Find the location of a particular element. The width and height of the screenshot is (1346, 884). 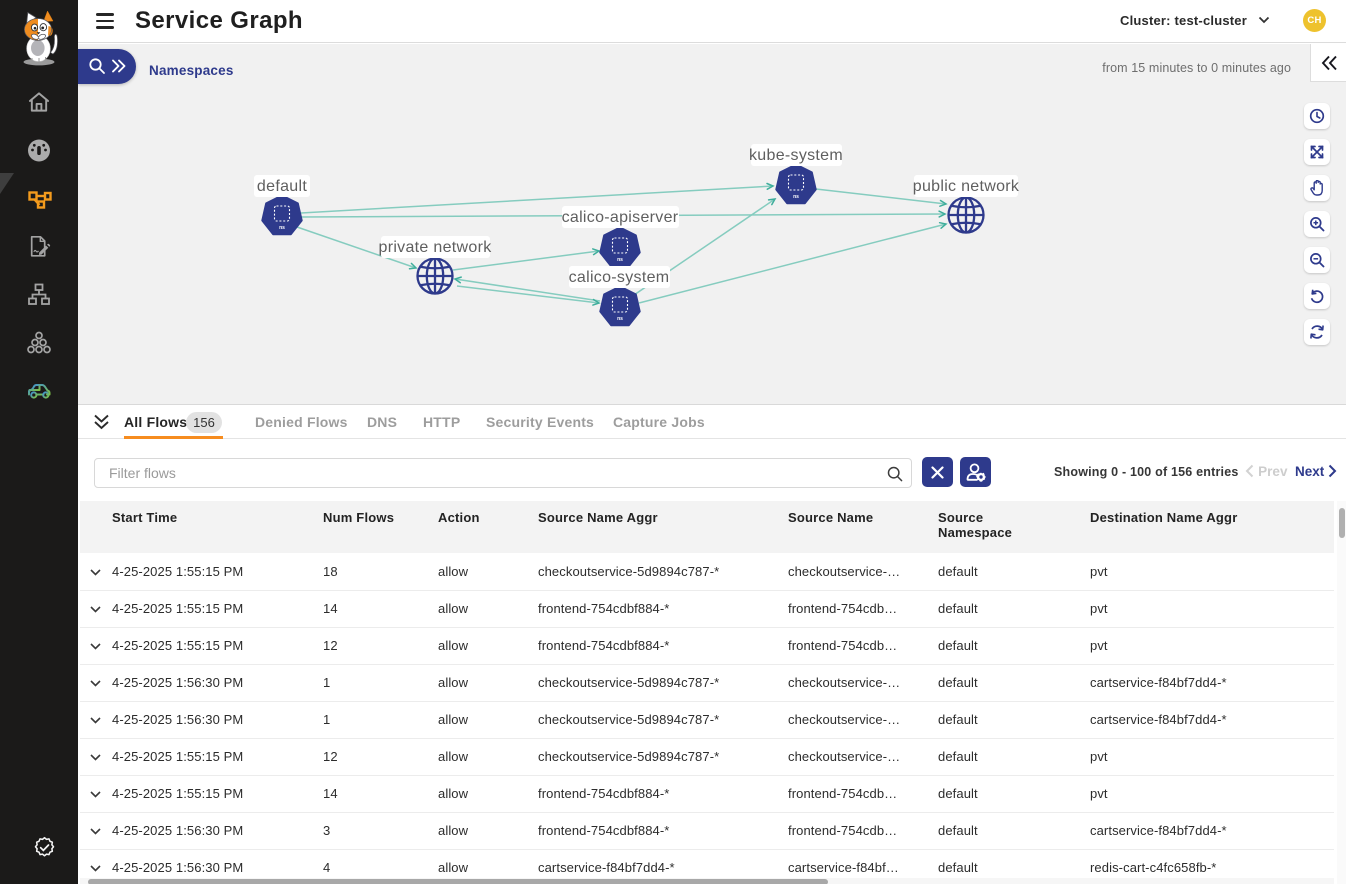

svg-text: private network is located at coordinates (436, 247).